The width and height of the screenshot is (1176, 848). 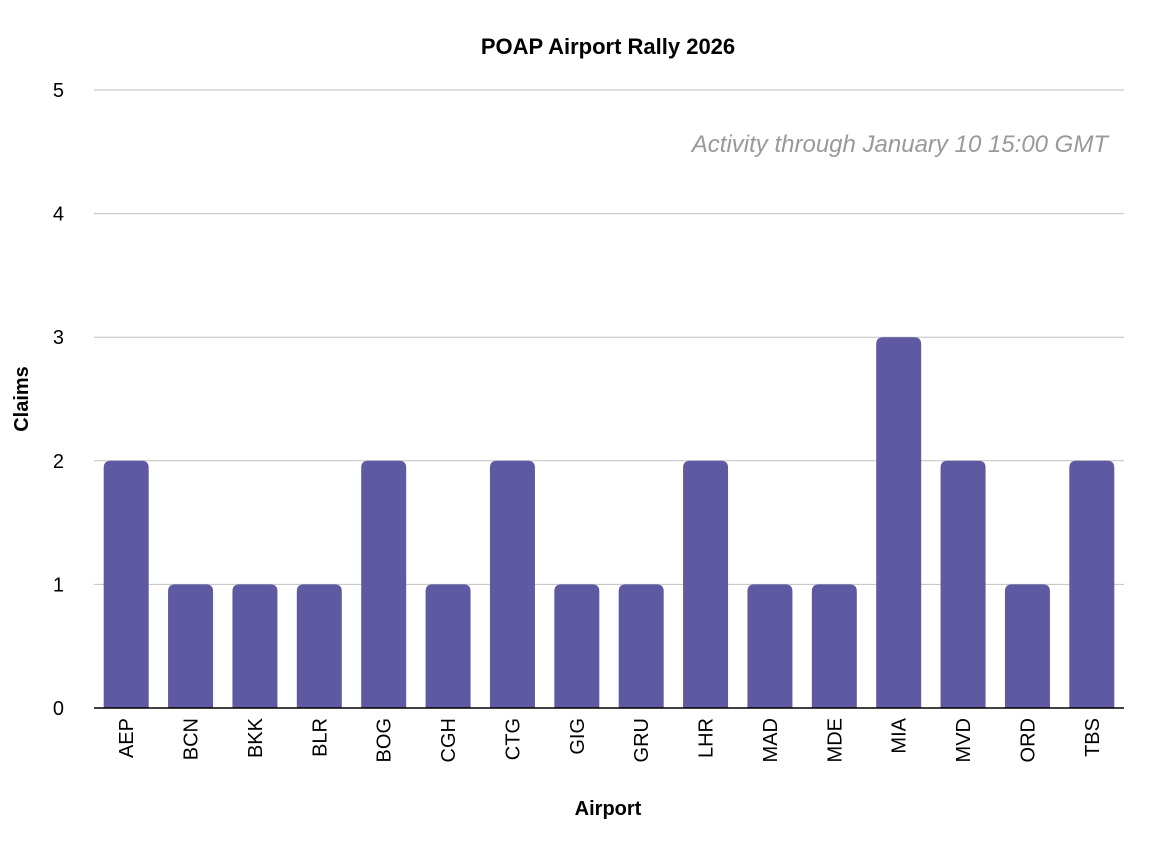 I want to click on x-tick-label: BOG, so click(x=385, y=740).